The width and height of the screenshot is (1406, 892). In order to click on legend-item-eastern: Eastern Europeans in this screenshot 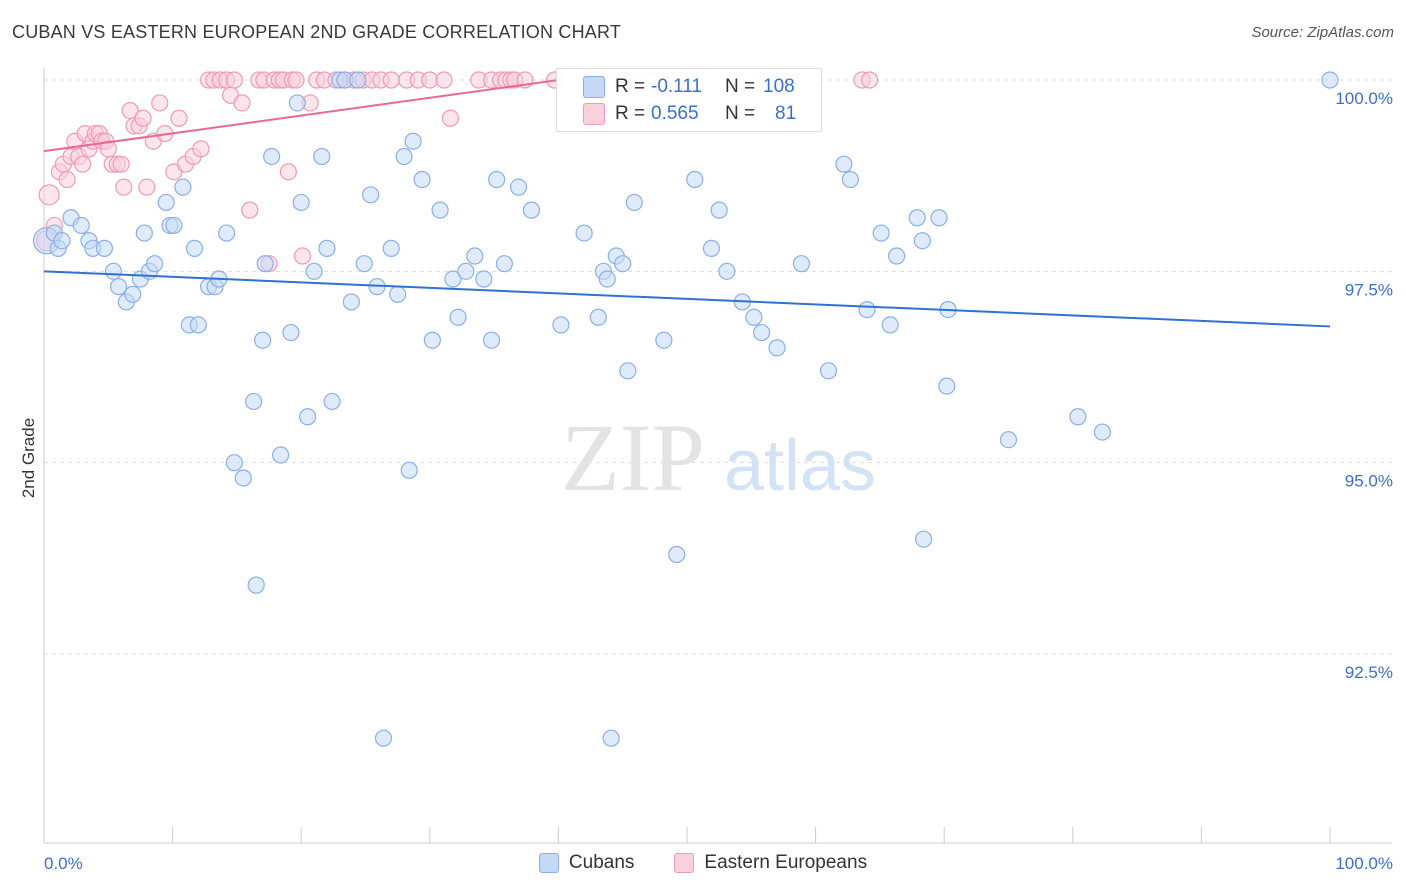, I will do `click(770, 863)`.